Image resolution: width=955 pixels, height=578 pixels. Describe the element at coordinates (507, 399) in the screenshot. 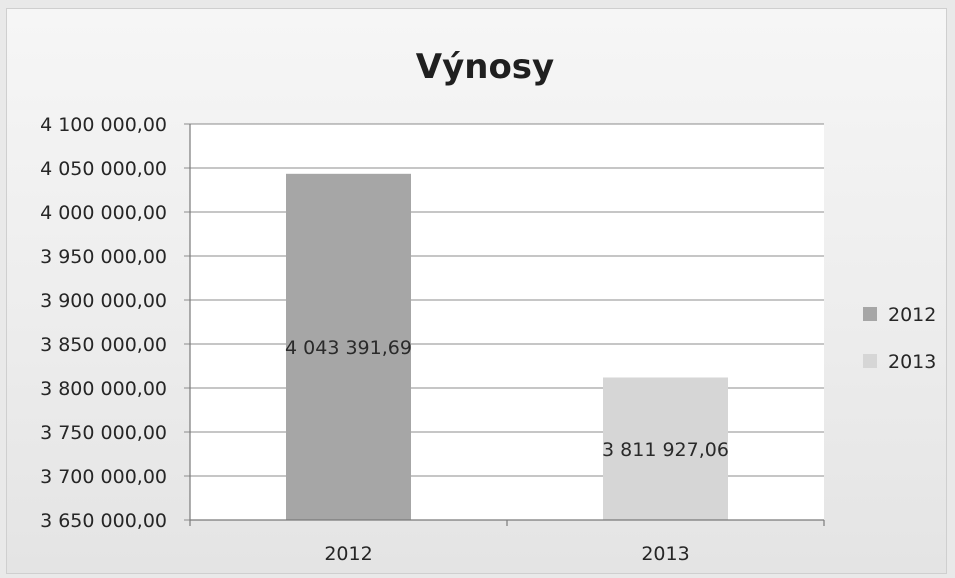

I see `data-labels: 4 043 391,69 3 811 927,06` at that location.